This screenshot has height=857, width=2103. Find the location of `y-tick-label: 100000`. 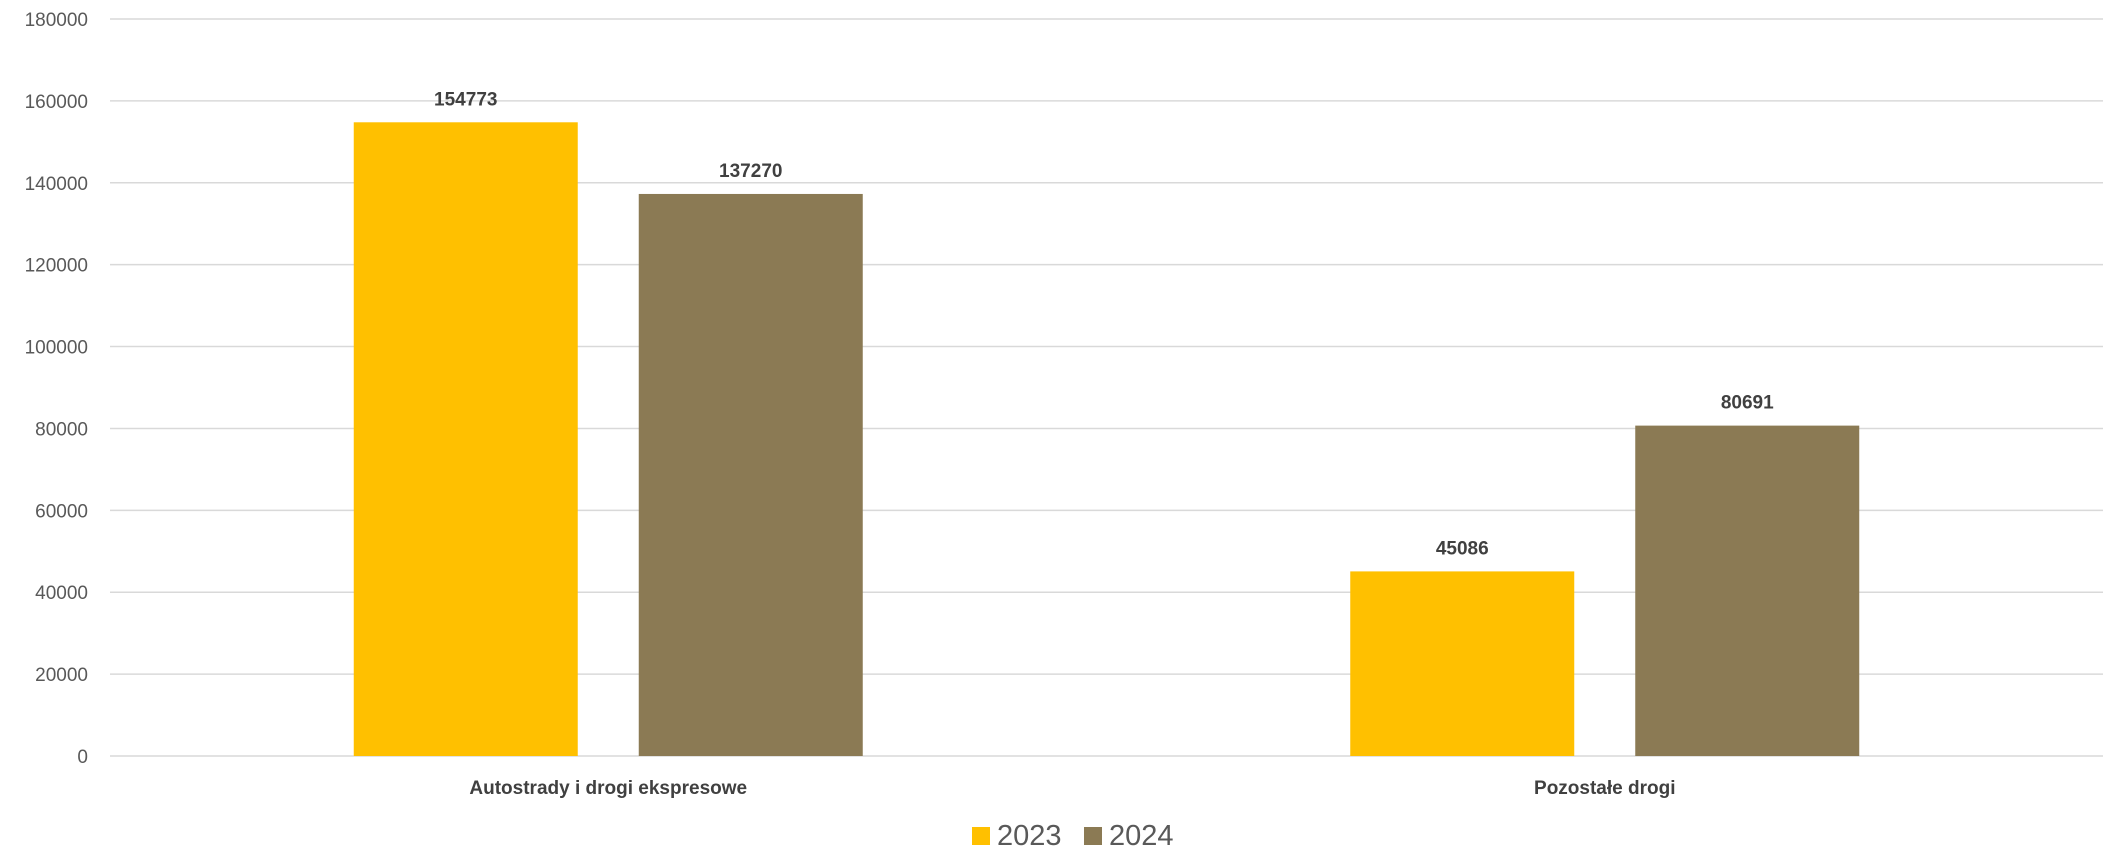

y-tick-label: 100000 is located at coordinates (56, 348).